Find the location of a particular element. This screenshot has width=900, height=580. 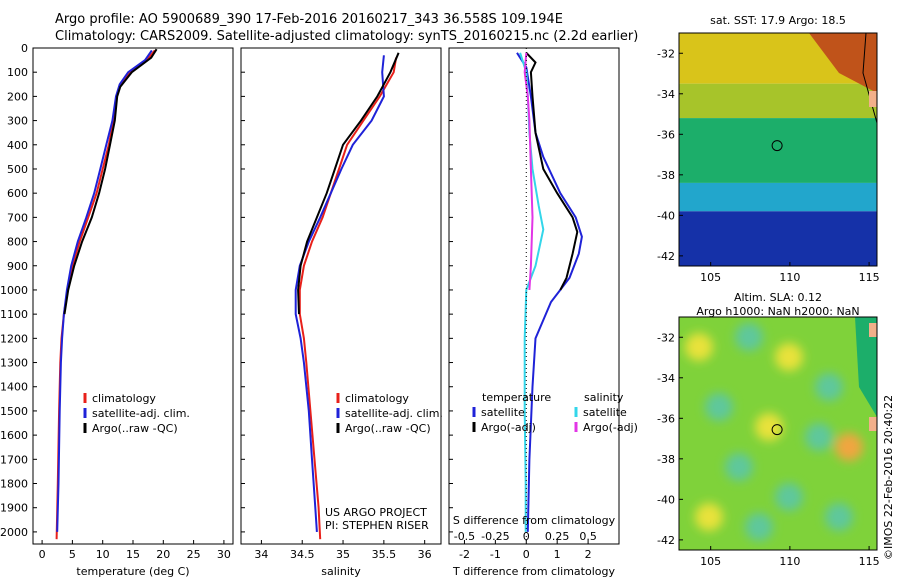

xtick-label: -1 is located at coordinates (495, 554).